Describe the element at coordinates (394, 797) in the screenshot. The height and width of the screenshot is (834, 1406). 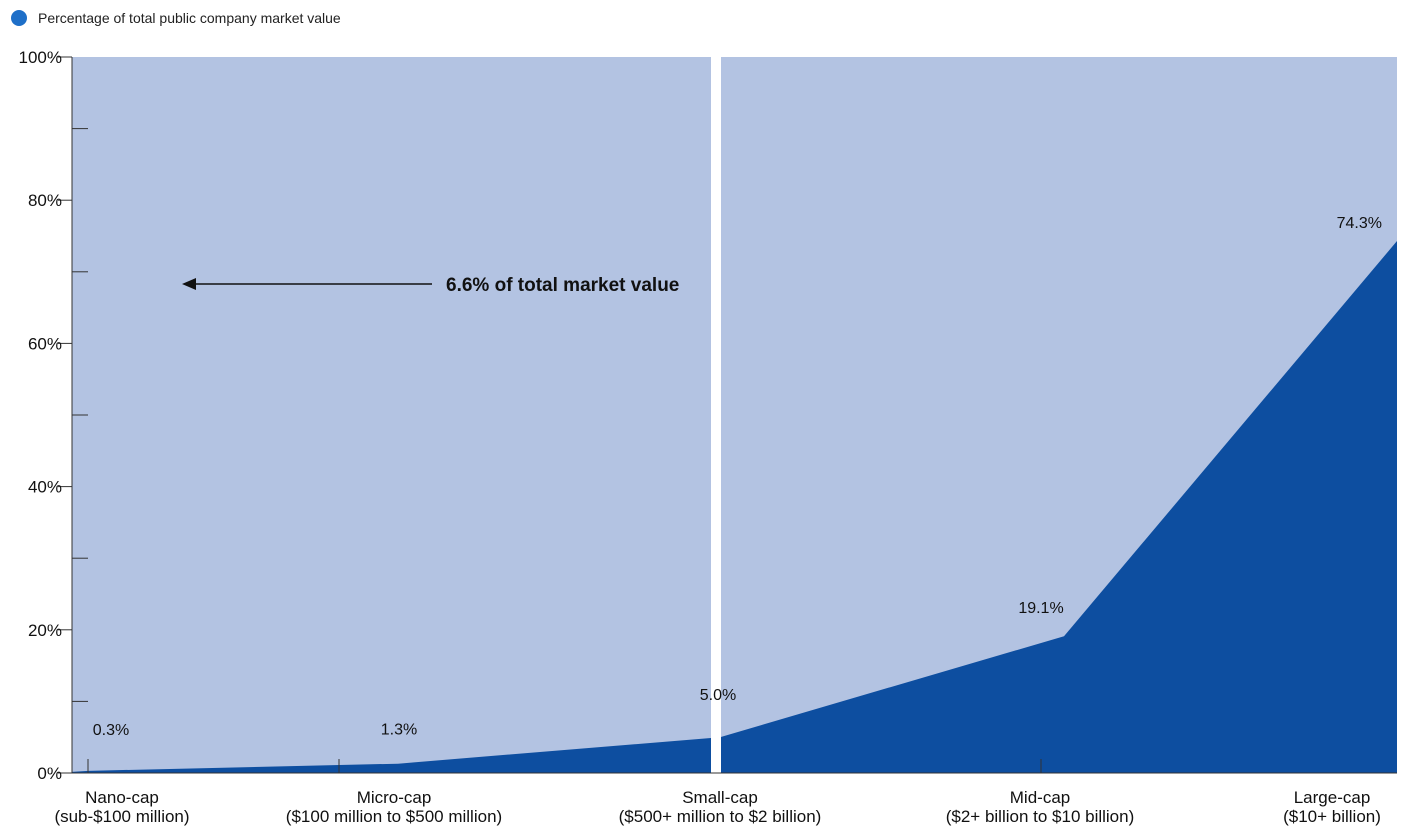
I see `x-category-name: Micro-cap` at that location.